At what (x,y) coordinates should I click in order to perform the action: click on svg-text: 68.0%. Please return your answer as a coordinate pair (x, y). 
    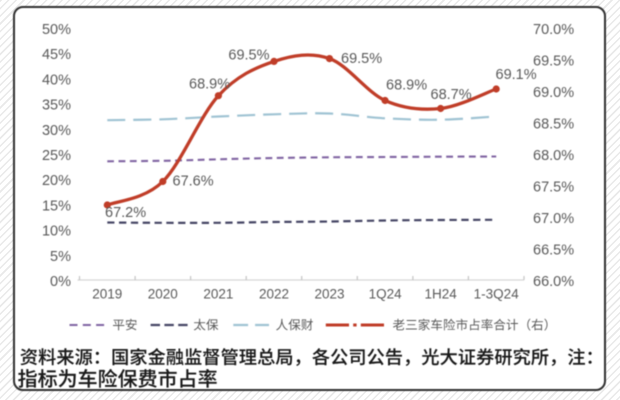
    Looking at the image, I should click on (553, 156).